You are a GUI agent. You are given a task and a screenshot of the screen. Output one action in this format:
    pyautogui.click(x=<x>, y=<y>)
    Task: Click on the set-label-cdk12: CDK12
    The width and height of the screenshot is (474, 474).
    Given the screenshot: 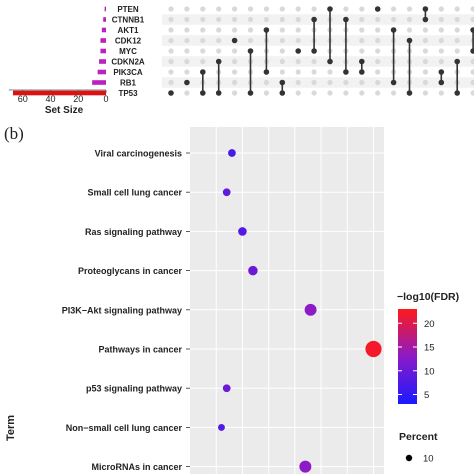 What is the action you would take?
    pyautogui.click(x=128, y=41)
    